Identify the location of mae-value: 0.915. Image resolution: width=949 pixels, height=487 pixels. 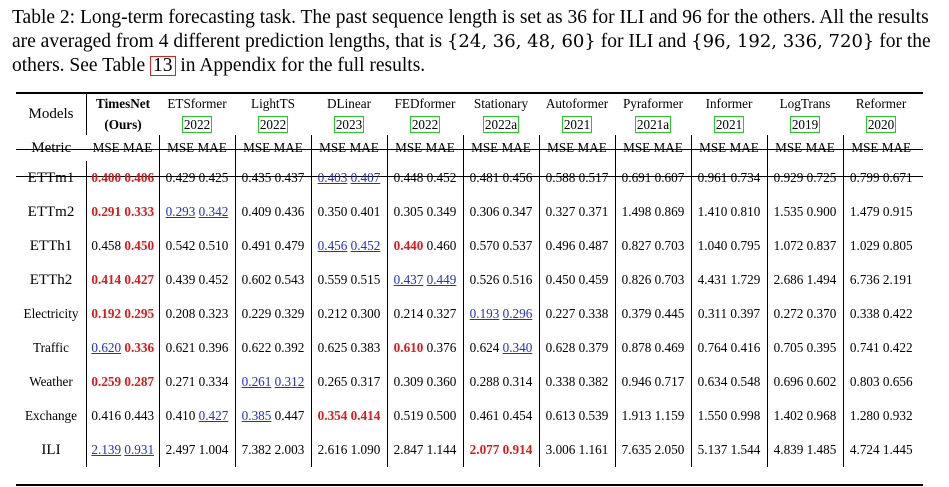
(897, 211).